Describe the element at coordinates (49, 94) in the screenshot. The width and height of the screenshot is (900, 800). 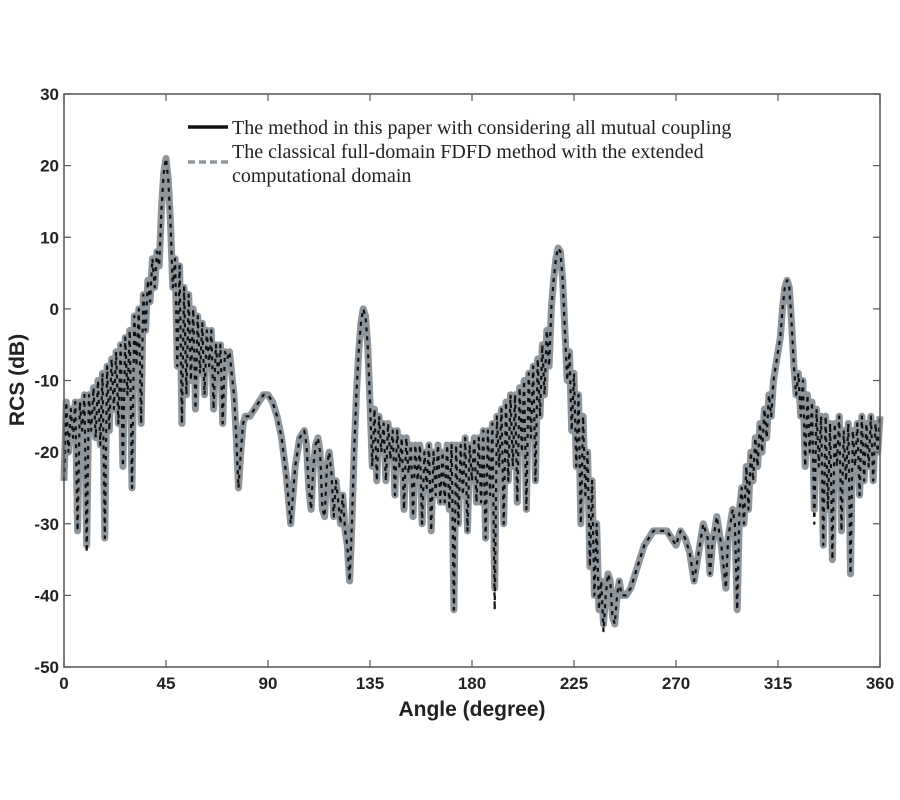
I see `y-tick-label: 30` at that location.